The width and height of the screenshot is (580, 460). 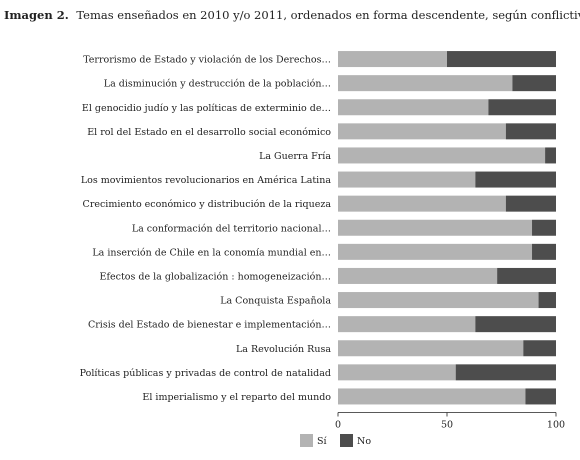 I want to click on x-tick-label-2: 100, so click(x=556, y=425).